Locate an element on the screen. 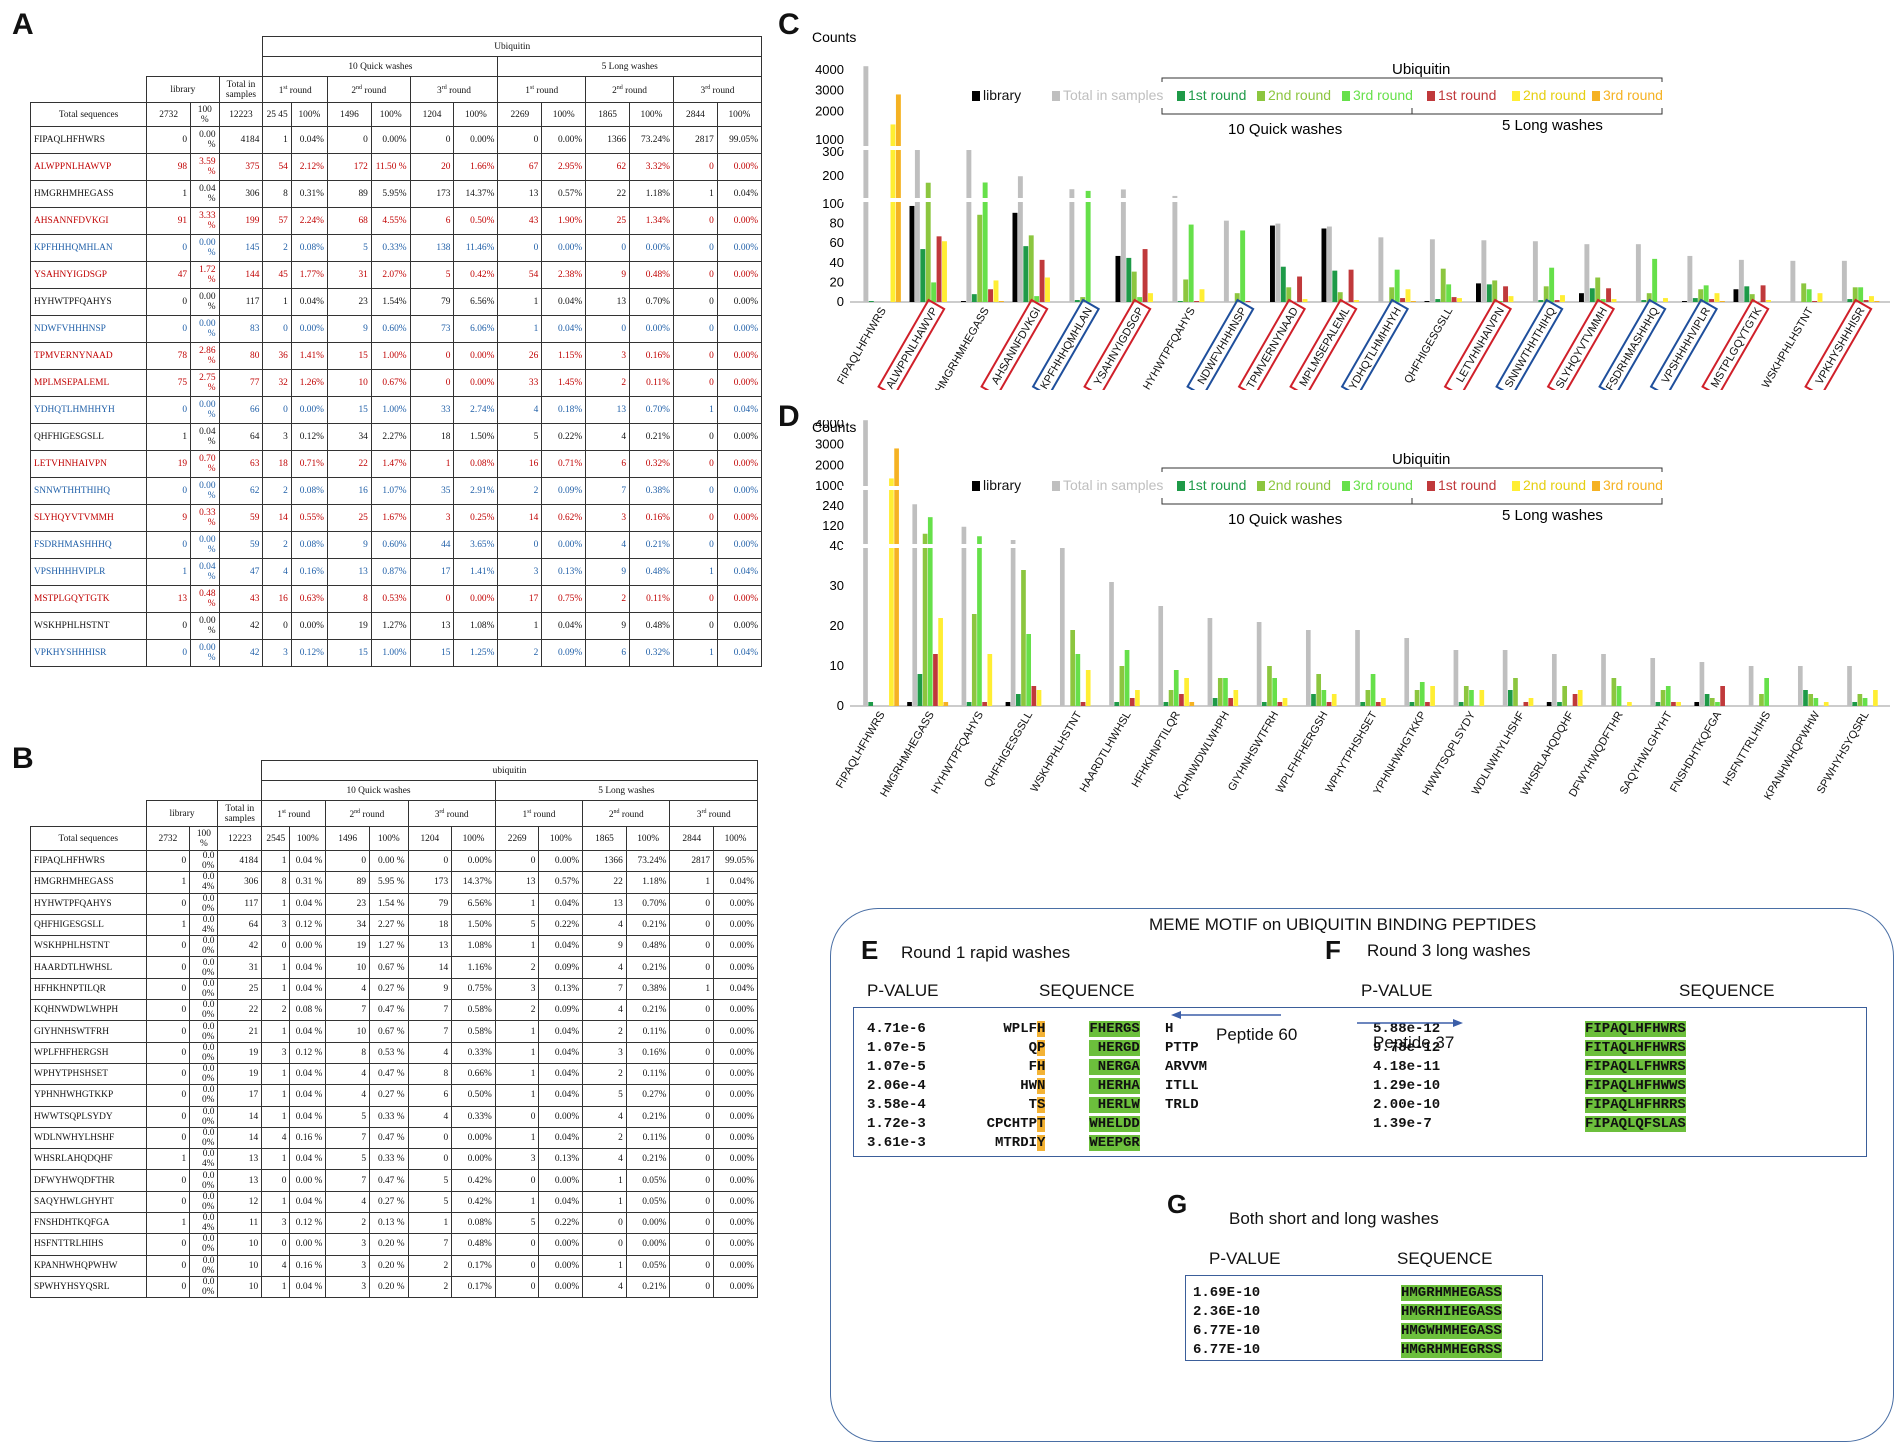 The image size is (1904, 1446). x-tick-group: VPKHYSHHHISR is located at coordinates (1838, 344).